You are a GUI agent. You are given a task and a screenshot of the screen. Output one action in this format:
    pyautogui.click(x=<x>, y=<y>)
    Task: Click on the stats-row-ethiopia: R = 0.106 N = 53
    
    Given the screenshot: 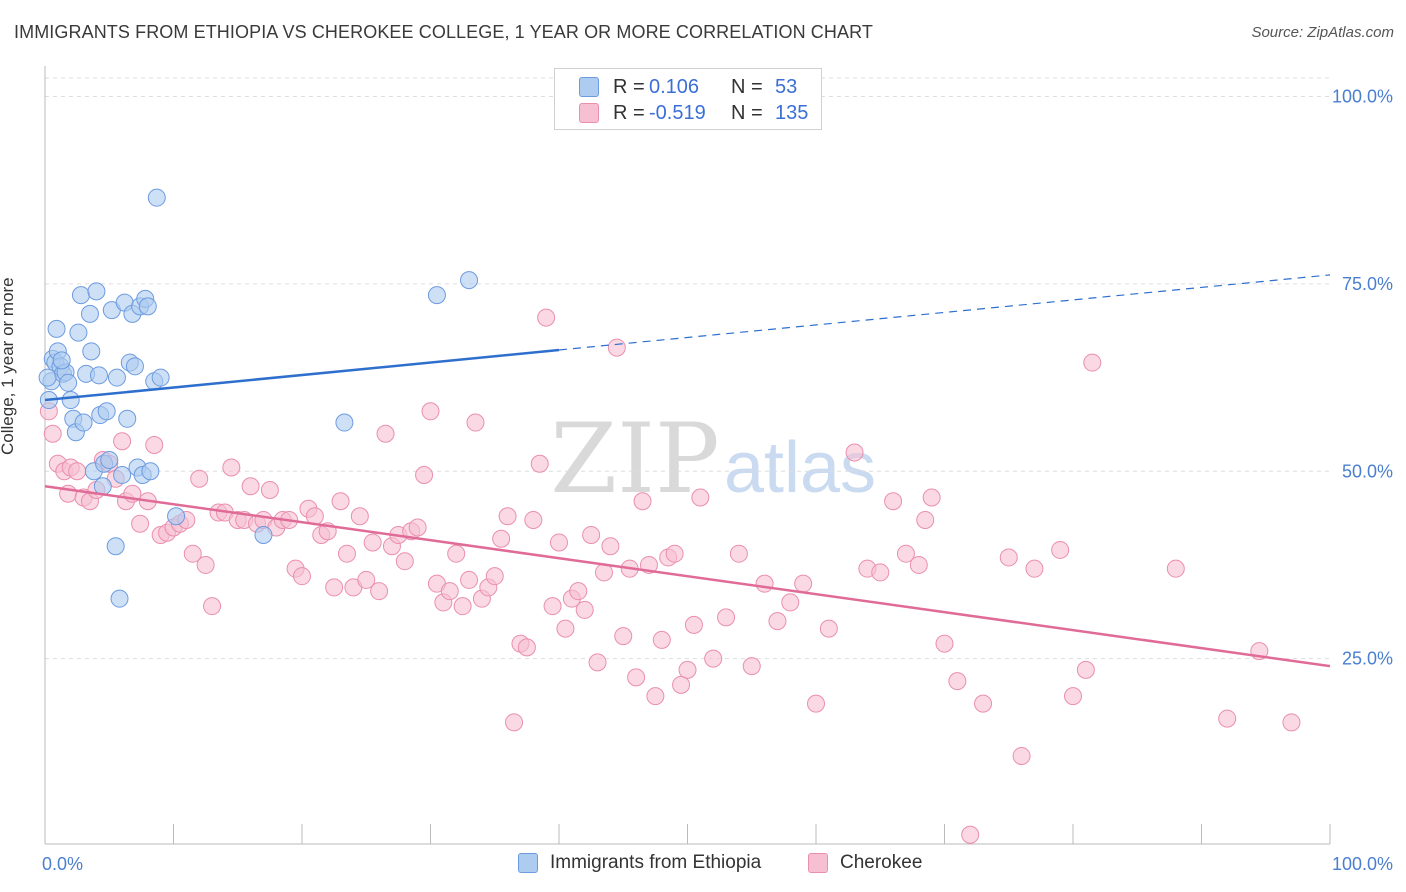 What is the action you would take?
    pyautogui.click(x=688, y=87)
    